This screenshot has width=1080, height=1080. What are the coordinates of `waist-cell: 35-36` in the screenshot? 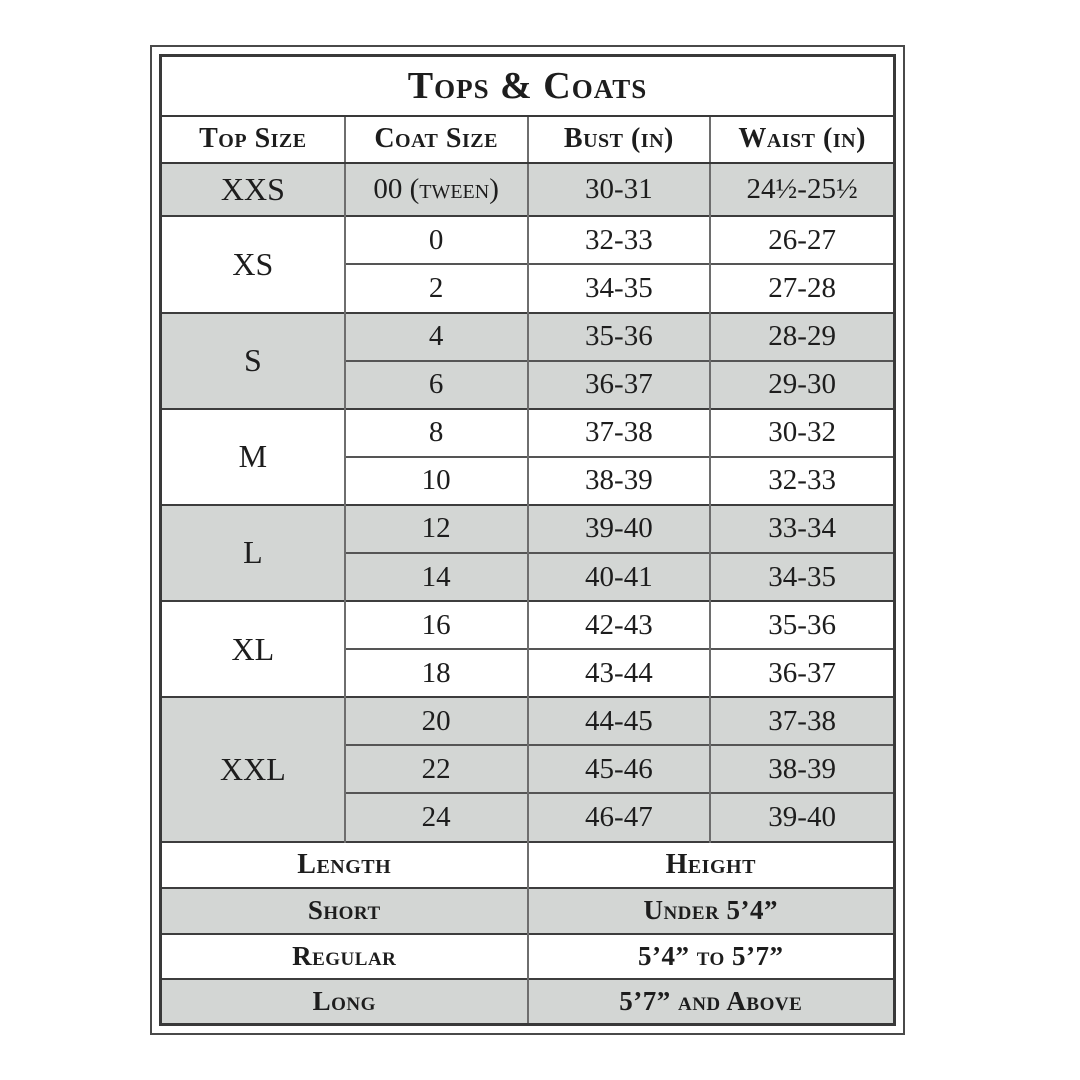 It's located at (801, 625).